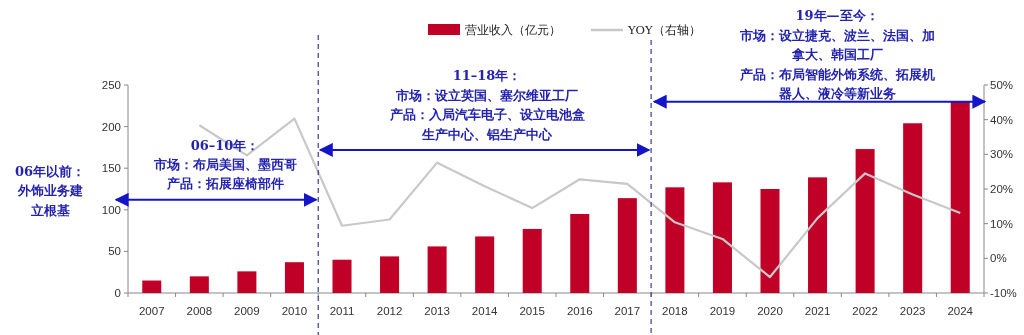  I want to click on y2-tick-label: 10%, so click(1002, 223).